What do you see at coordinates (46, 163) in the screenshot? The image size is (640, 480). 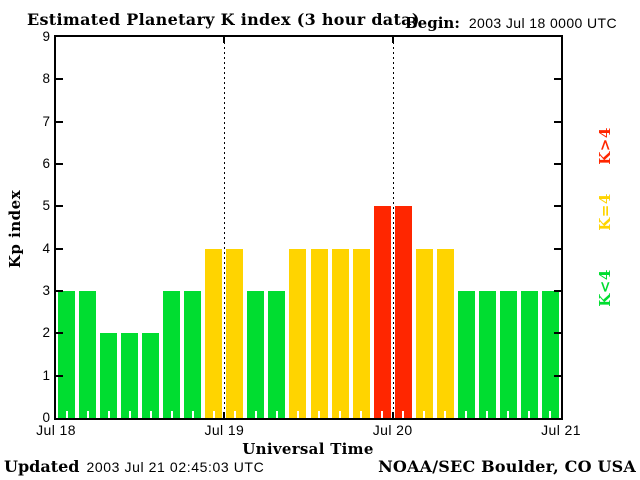 I see `y-tick-label: 6` at bounding box center [46, 163].